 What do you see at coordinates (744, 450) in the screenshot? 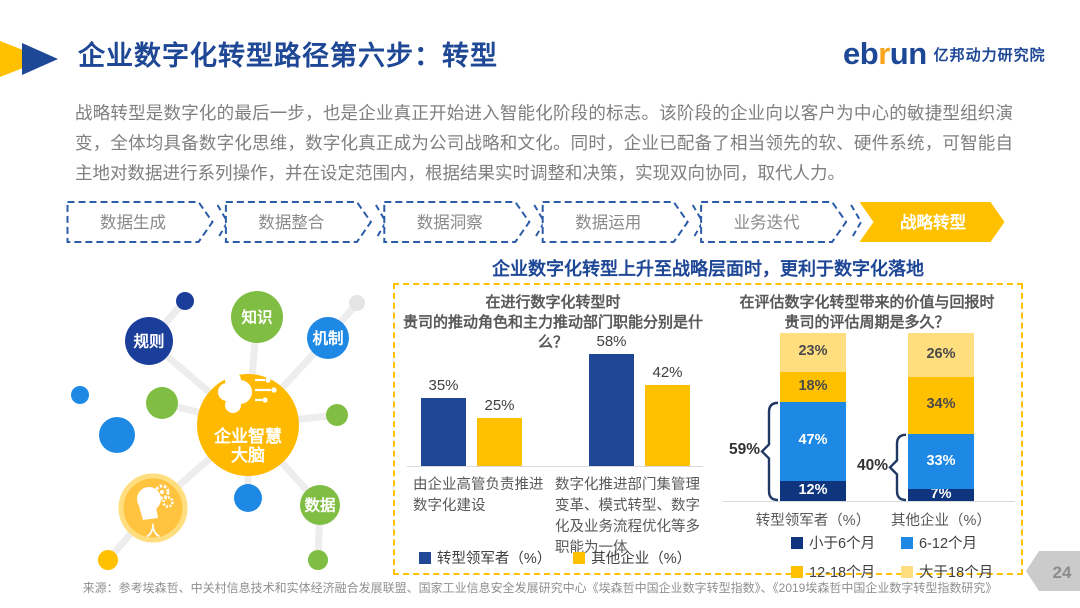
I see `bracket-sum-label: 59%` at bounding box center [744, 450].